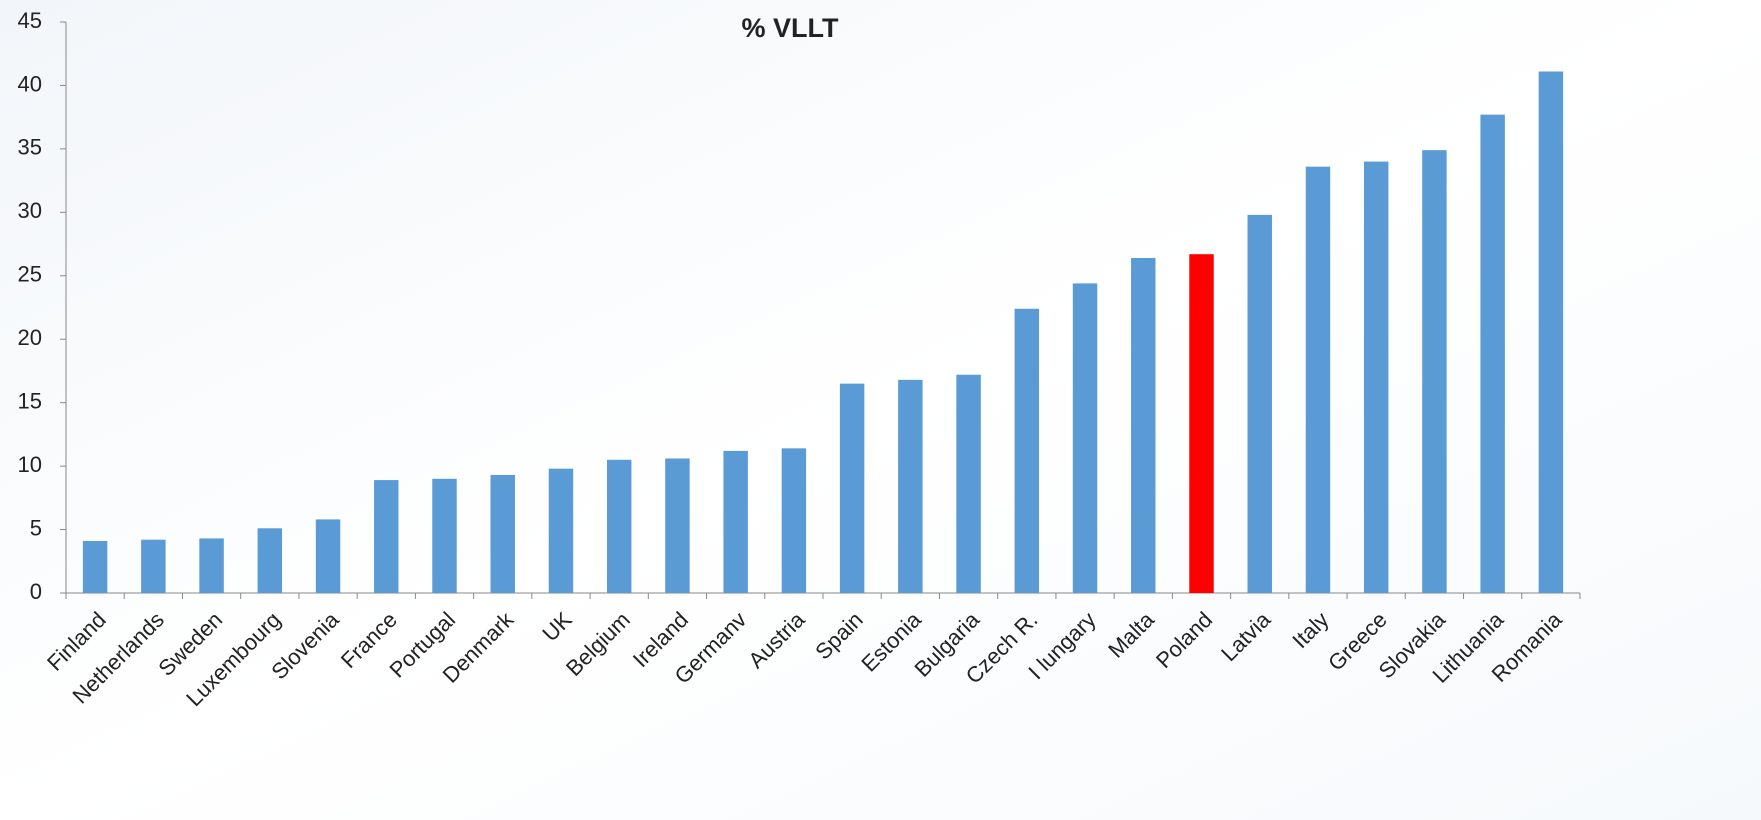 The height and width of the screenshot is (820, 1761). Describe the element at coordinates (790, 28) in the screenshot. I see `chart-title: % VLLT` at that location.